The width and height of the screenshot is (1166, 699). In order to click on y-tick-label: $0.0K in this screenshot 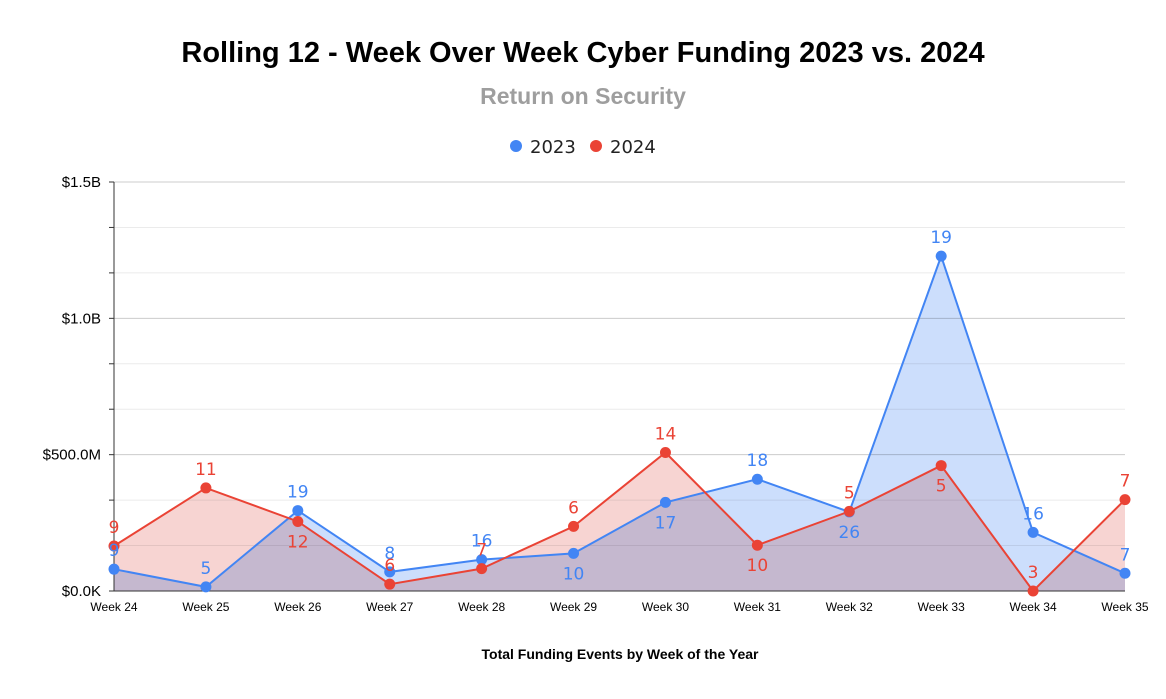, I will do `click(81, 591)`.